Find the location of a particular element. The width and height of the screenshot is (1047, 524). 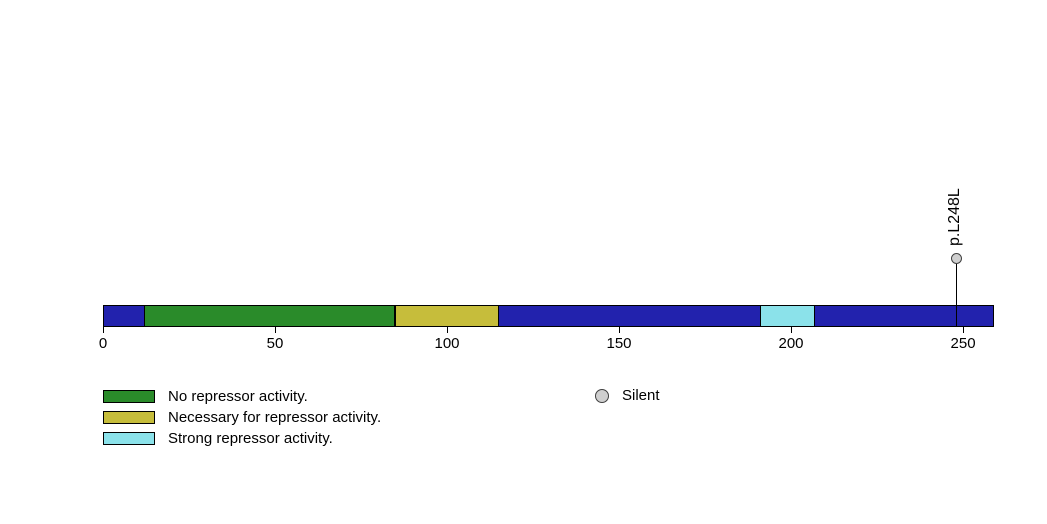

legend-label: No repressor activity. is located at coordinates (238, 396).